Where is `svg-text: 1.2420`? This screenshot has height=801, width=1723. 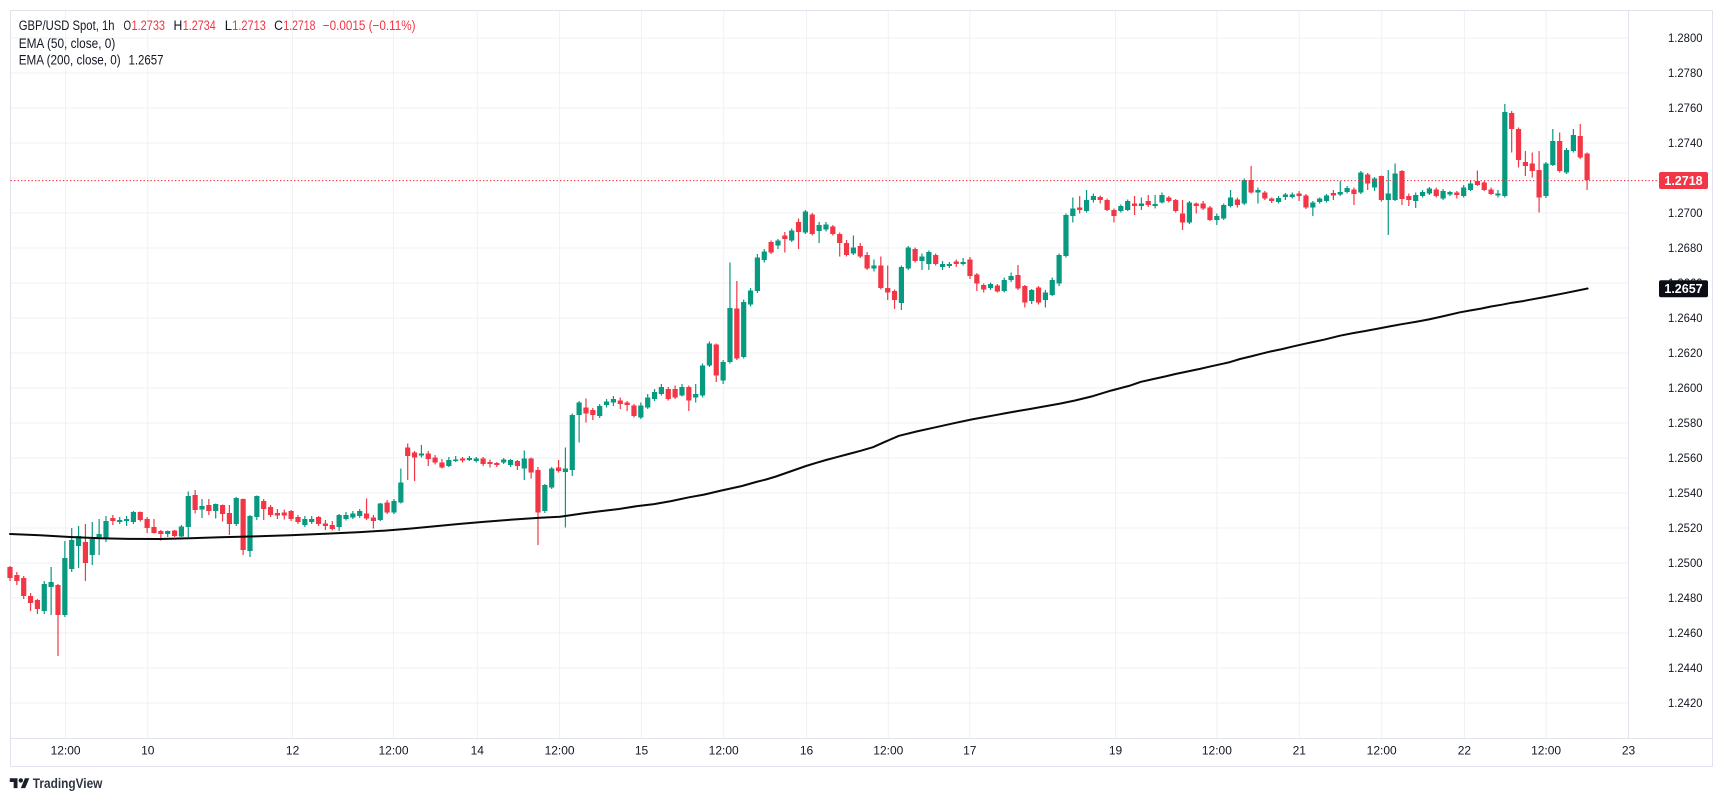 svg-text: 1.2420 is located at coordinates (1685, 703).